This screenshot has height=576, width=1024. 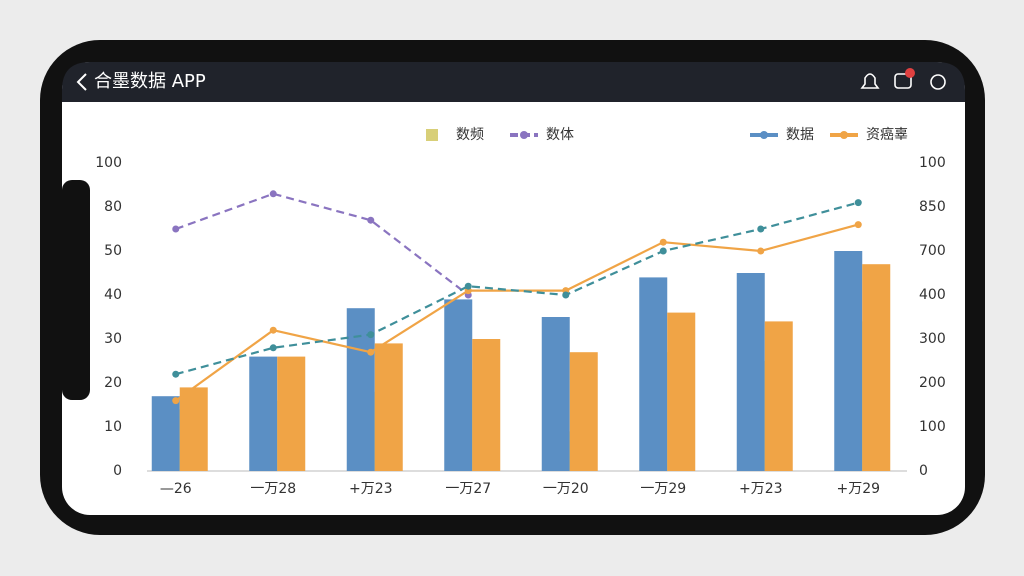 What do you see at coordinates (322, 244) in the screenshot?
I see `line` at bounding box center [322, 244].